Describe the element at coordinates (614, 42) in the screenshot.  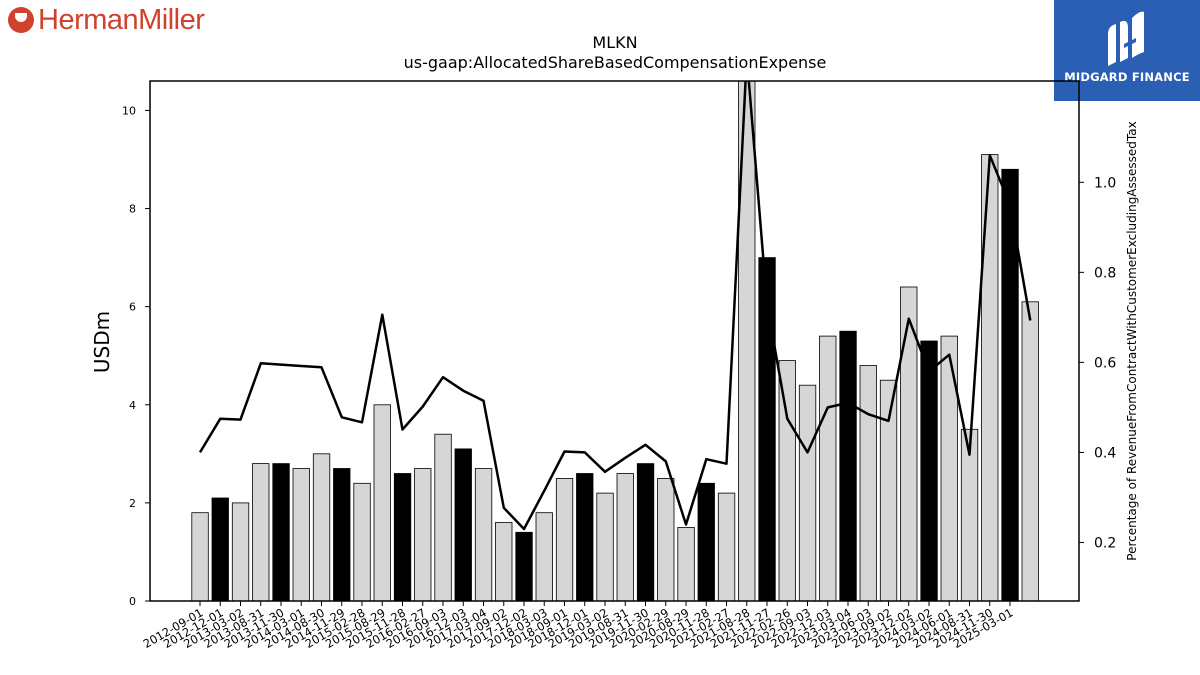
I see `chart-title: MLKN` at that location.